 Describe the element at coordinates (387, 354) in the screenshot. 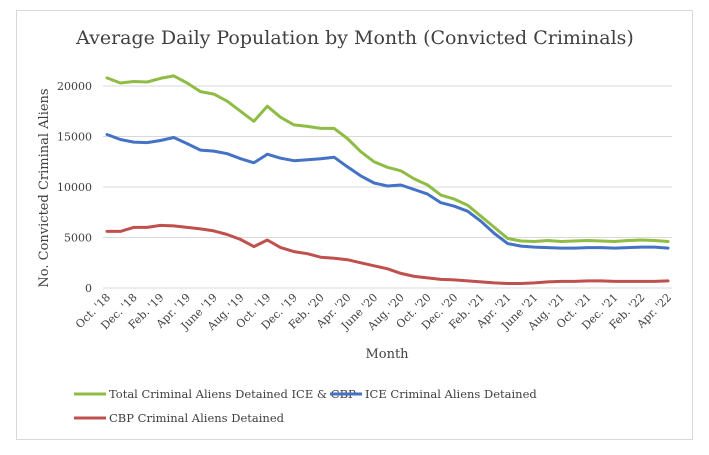

I see `x-axis-title: Month` at that location.